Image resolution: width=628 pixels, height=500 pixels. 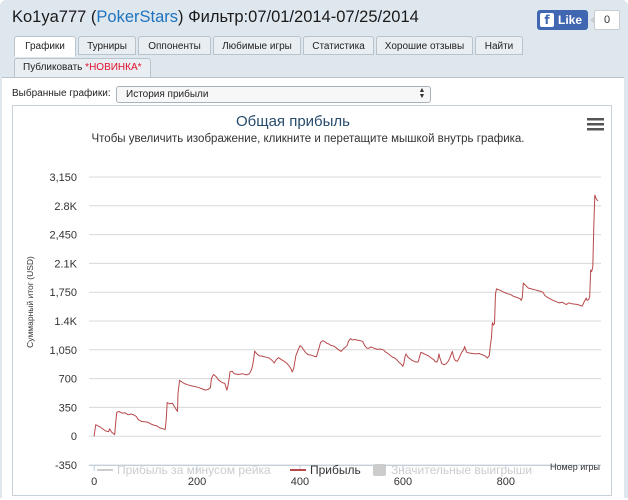 What do you see at coordinates (197, 482) in the screenshot?
I see `x-tick-label: 200` at bounding box center [197, 482].